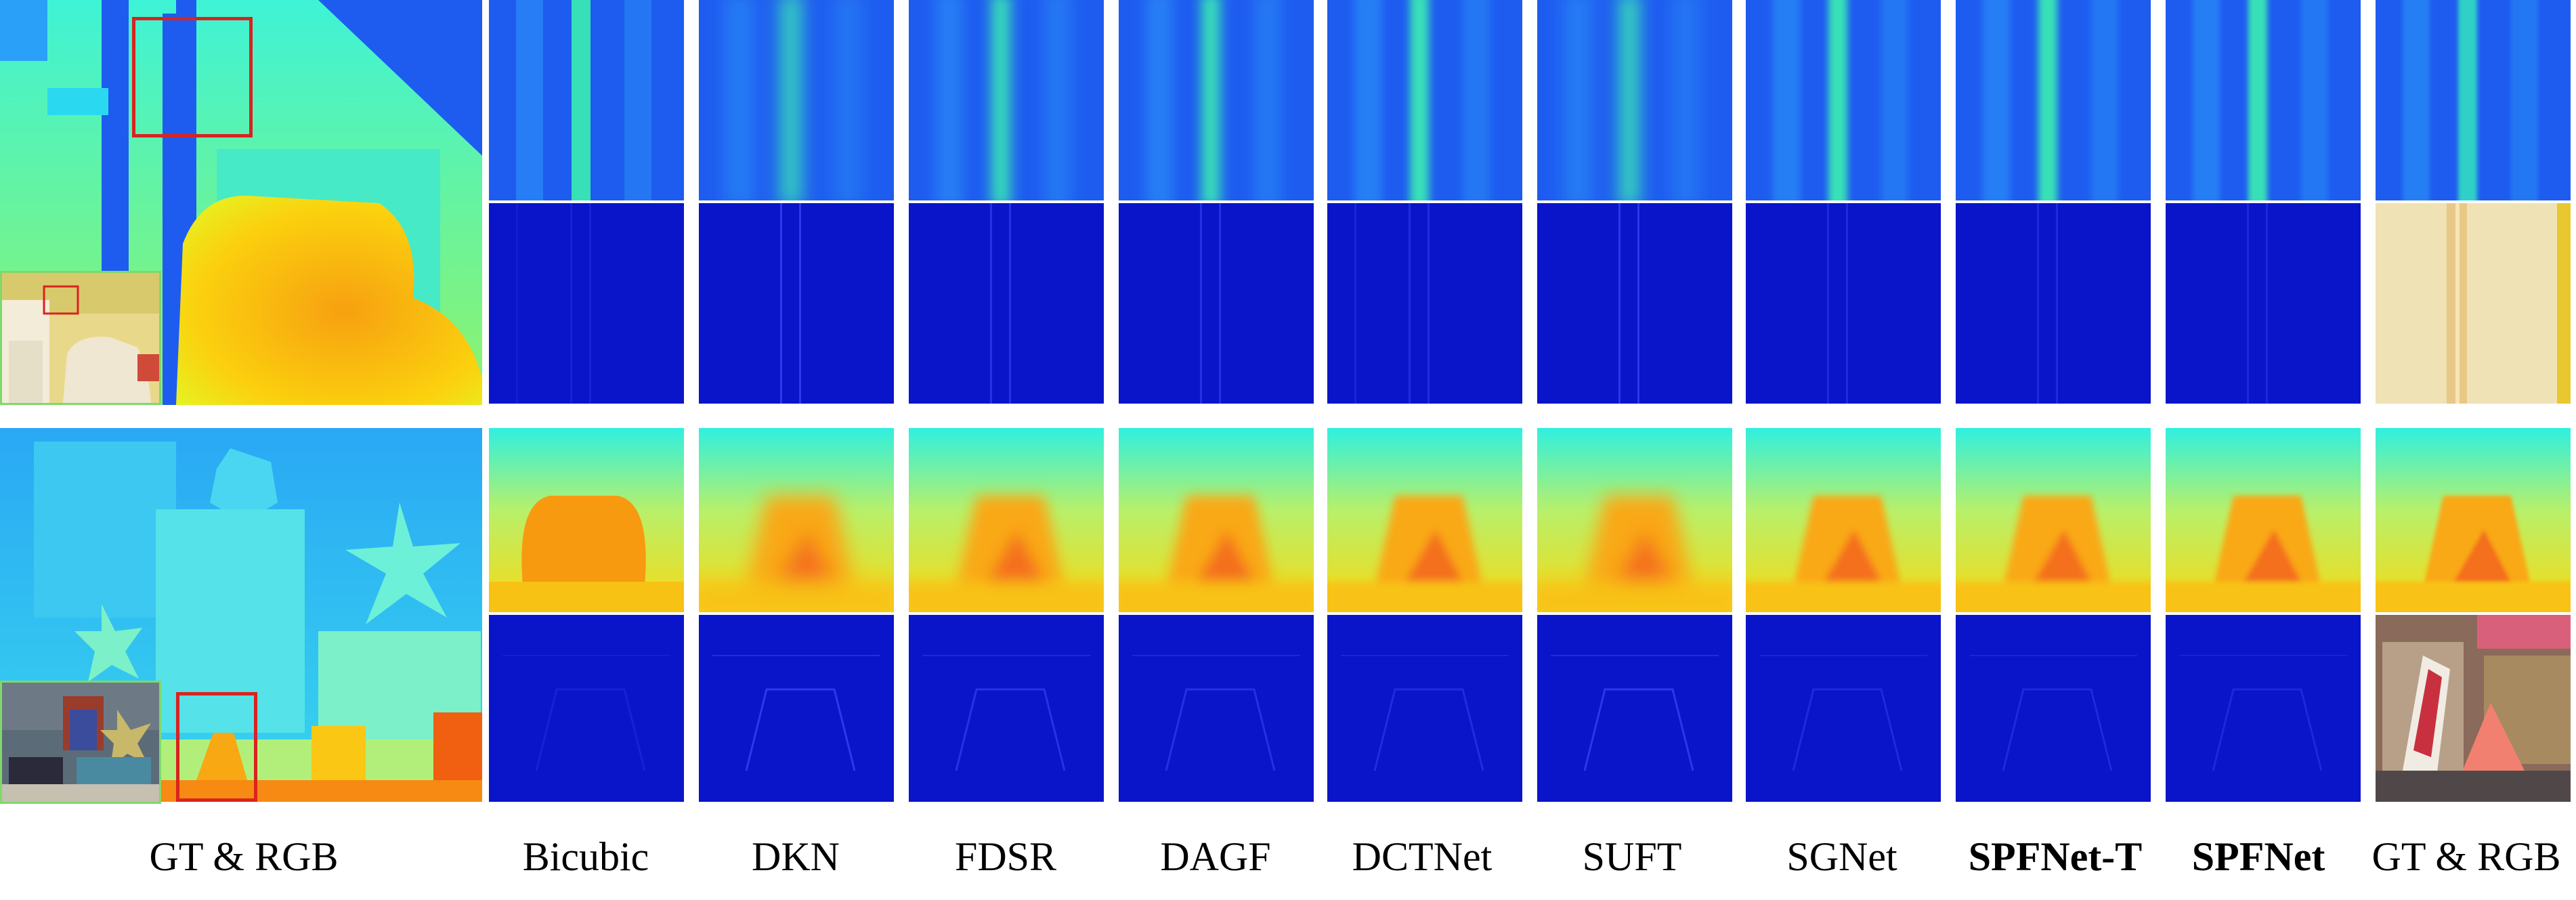  I want to click on column-label-gt-rgb-right: GT & RGB, so click(2466, 856).